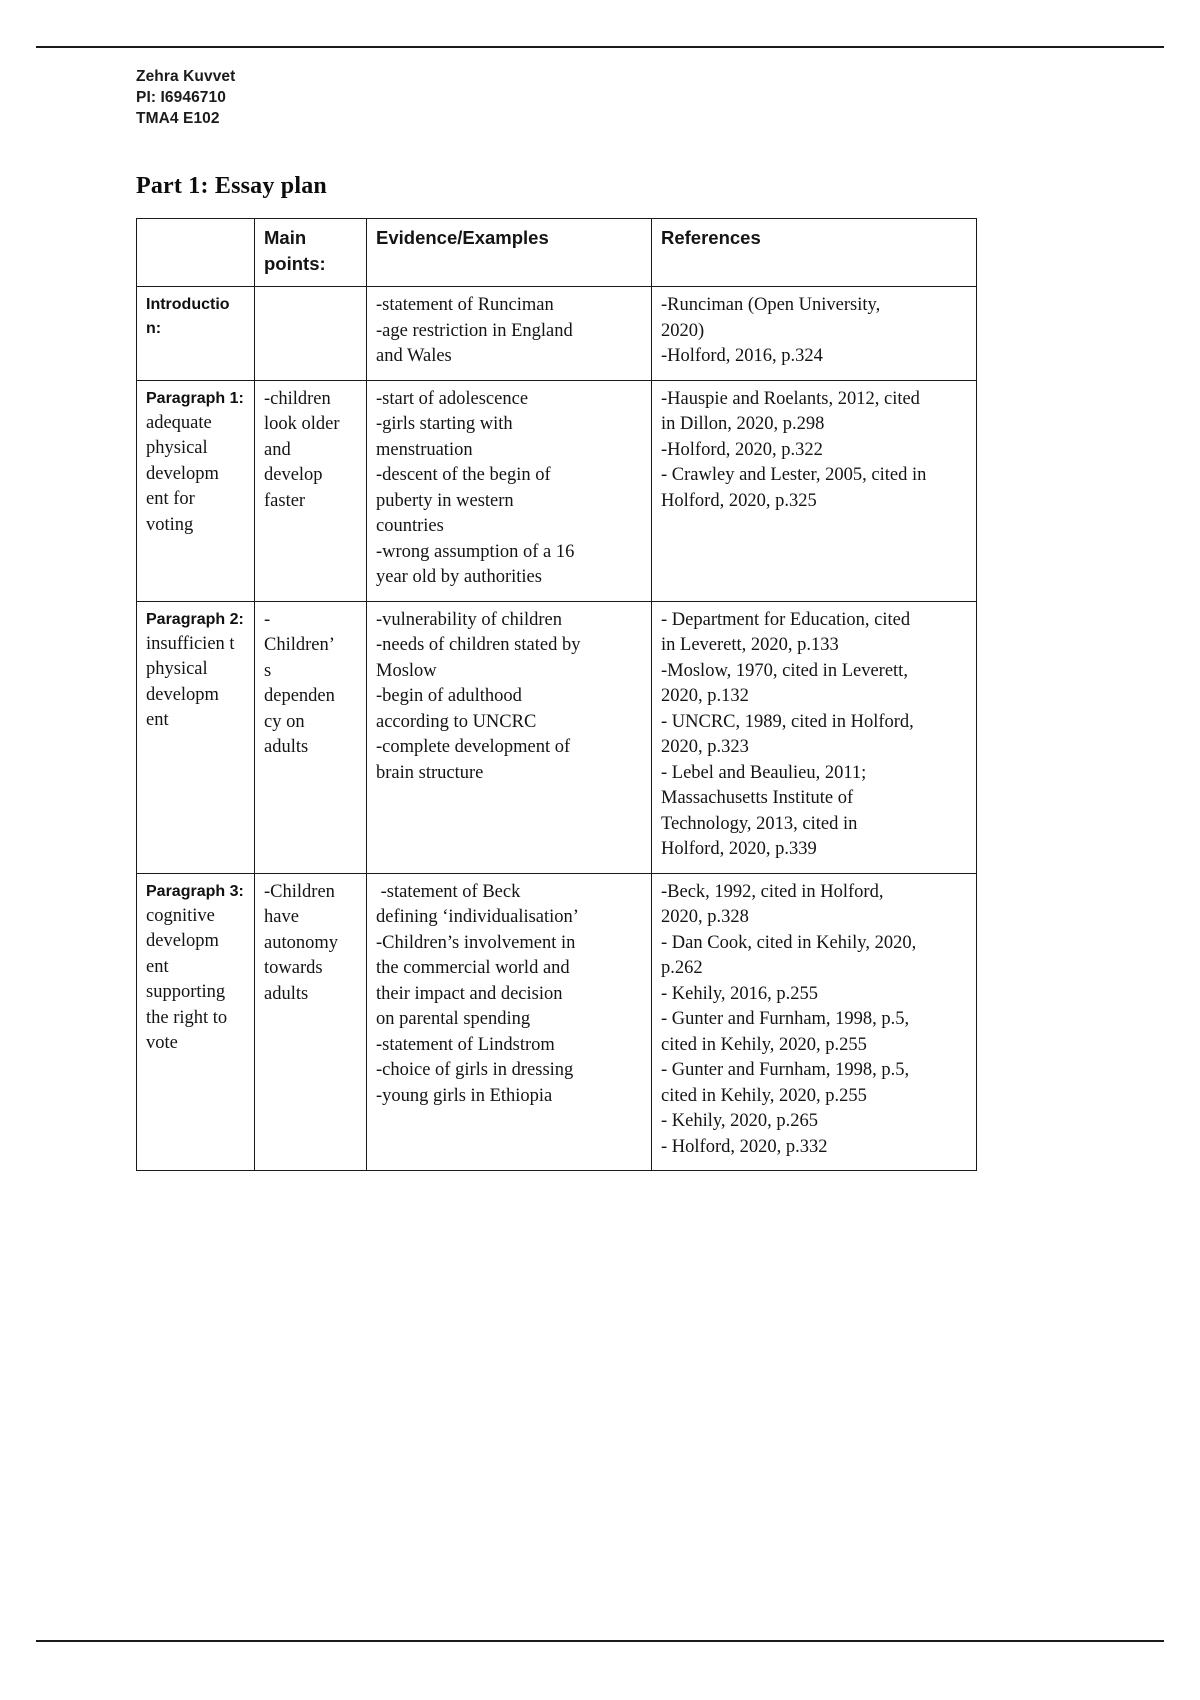 The image size is (1200, 1700). I want to click on row-label-rest: insufficien t physical developm ent, so click(190, 682).